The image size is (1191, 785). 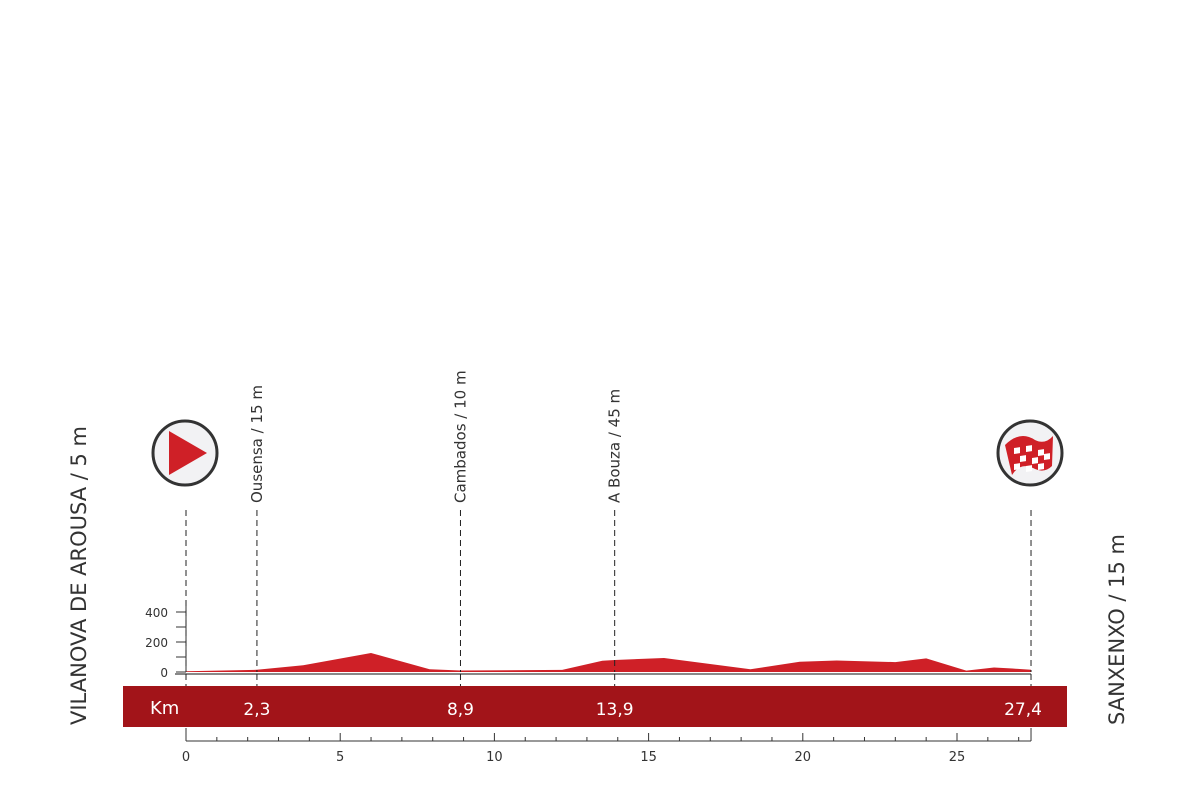 I want to click on start-play-icon, so click(x=185, y=453).